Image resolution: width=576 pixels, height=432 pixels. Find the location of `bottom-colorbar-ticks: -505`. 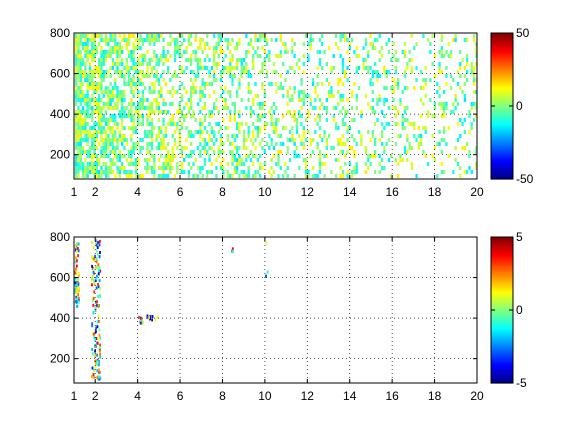

bottom-colorbar-ticks: -505 is located at coordinates (509, 310).